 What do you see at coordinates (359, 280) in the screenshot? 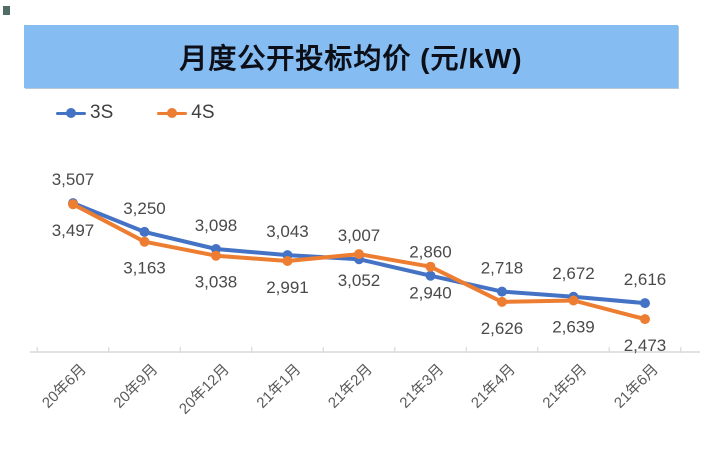
I see `data-label-4S: 3,052` at bounding box center [359, 280].